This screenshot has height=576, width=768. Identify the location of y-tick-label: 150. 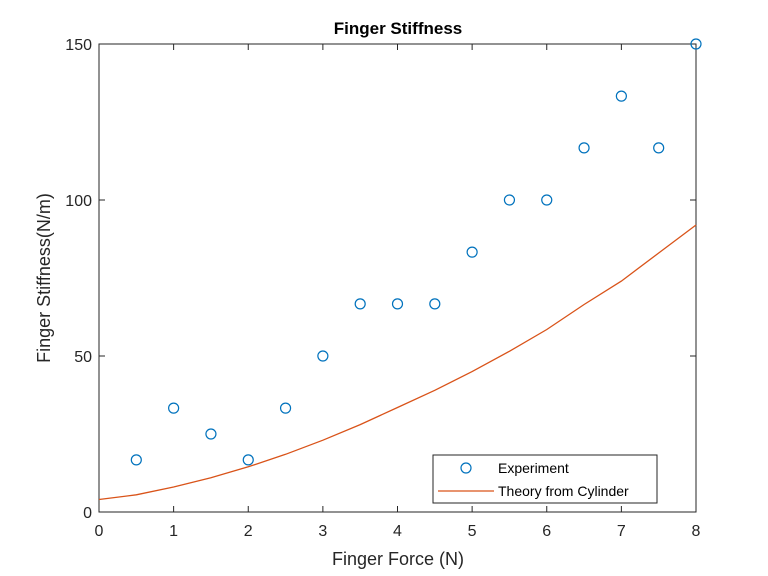
(78, 45).